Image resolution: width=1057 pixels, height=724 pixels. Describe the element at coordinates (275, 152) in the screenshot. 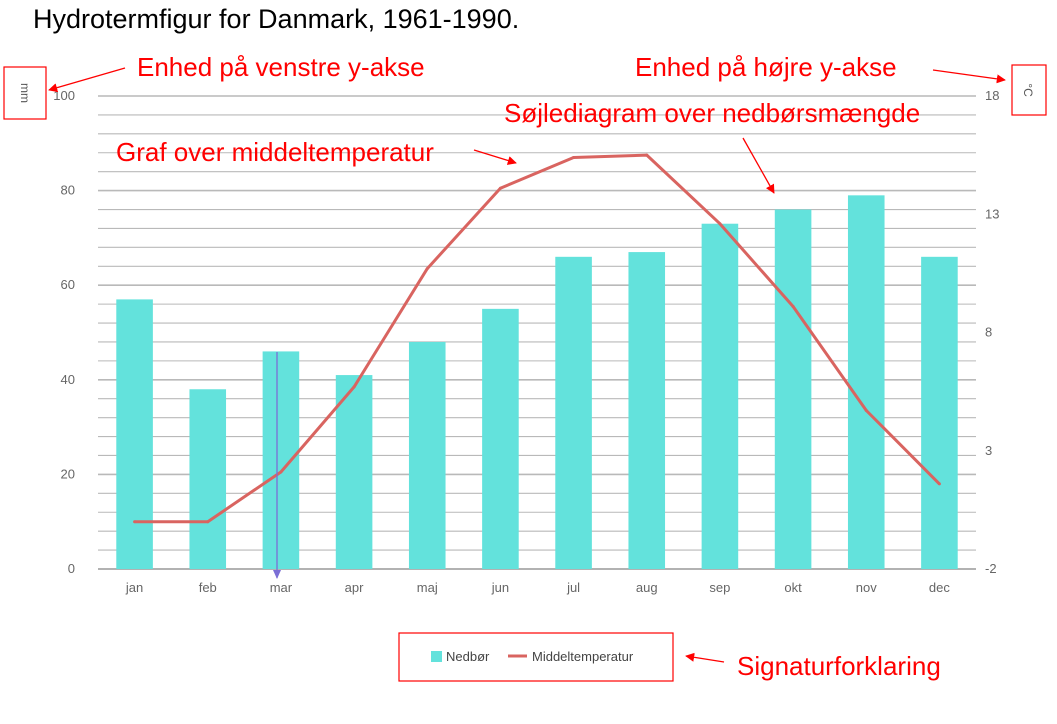

I see `annotation-line: Graf over middeltemperatur` at that location.